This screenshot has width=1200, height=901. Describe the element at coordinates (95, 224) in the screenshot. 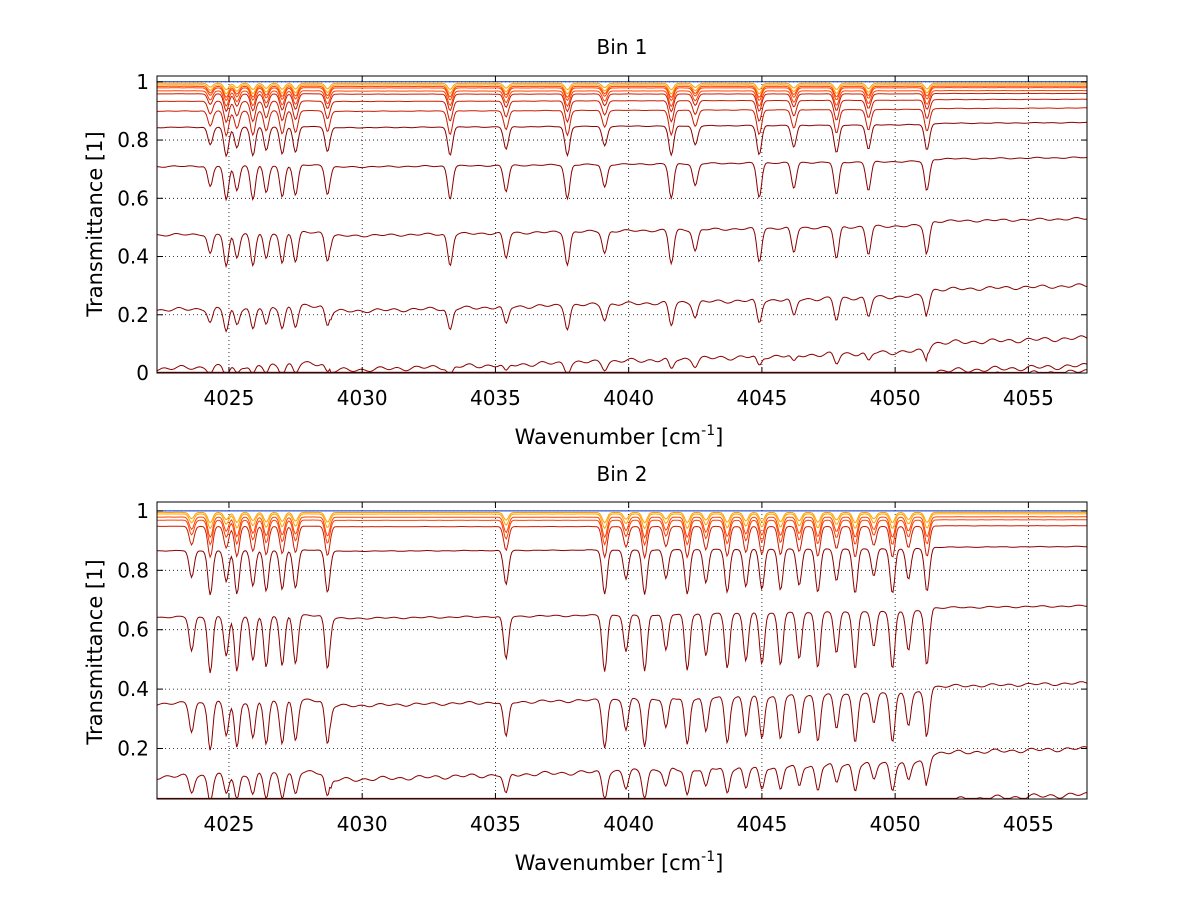

I see `plot-bin-1-ylabel: Transmittance [1]` at that location.